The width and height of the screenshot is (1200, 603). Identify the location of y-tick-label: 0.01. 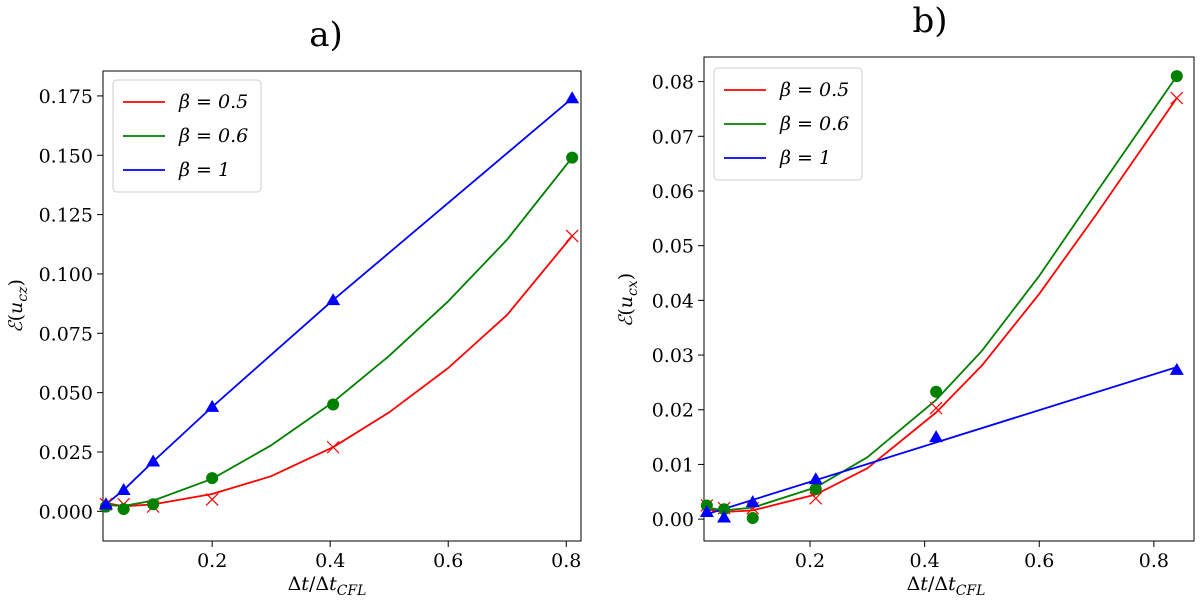
(673, 465).